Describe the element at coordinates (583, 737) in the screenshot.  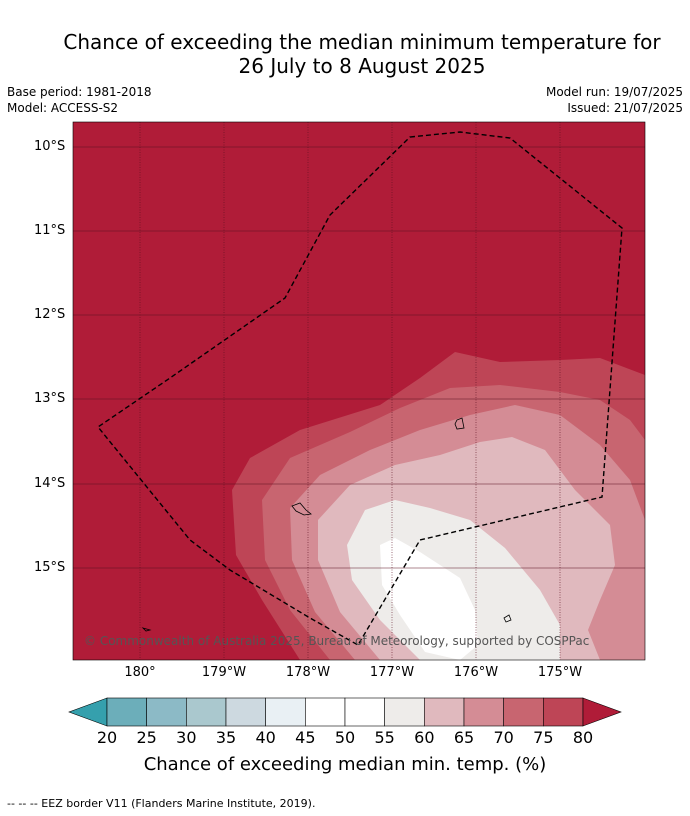
I see `colorbar-tick-80: 80` at that location.